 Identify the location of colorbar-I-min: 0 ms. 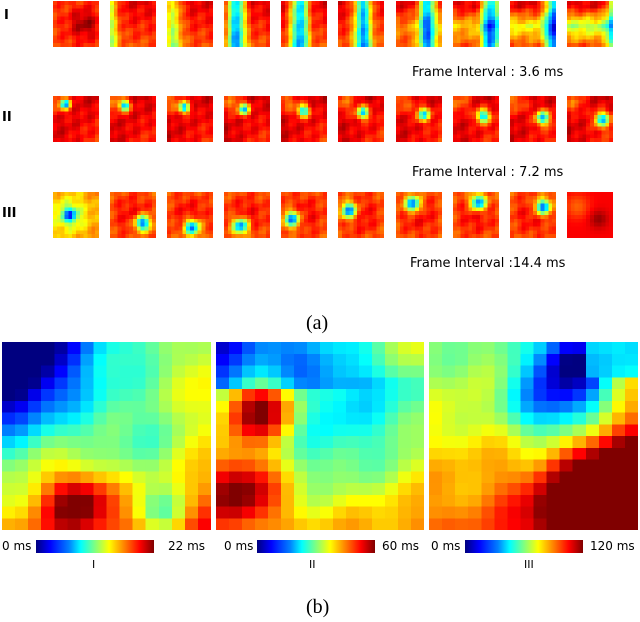
(17, 546).